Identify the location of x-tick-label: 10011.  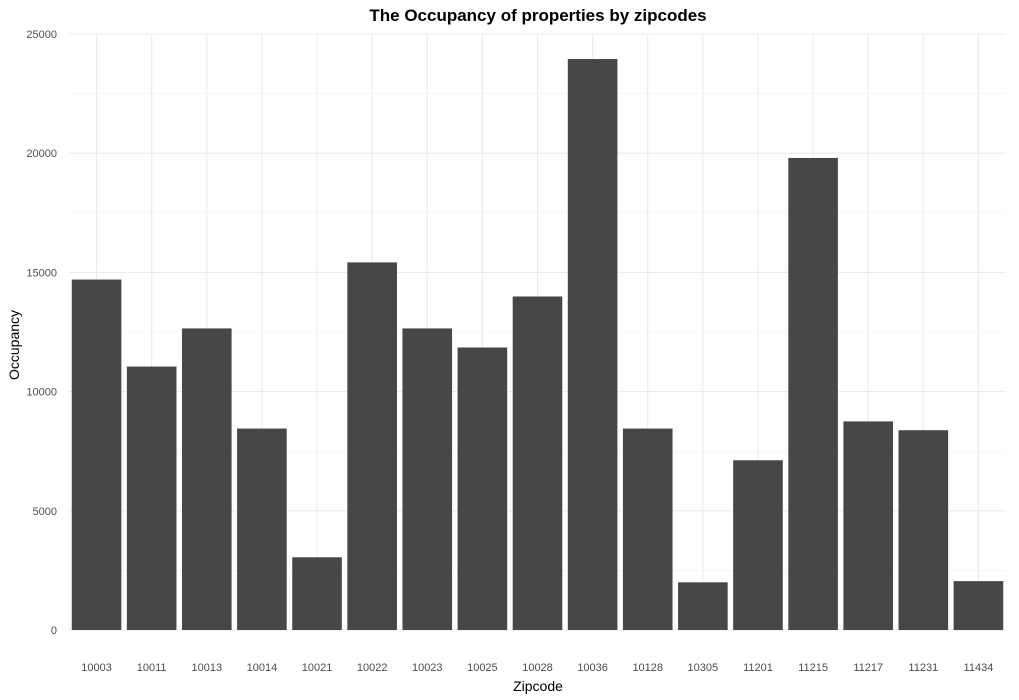
(152, 668).